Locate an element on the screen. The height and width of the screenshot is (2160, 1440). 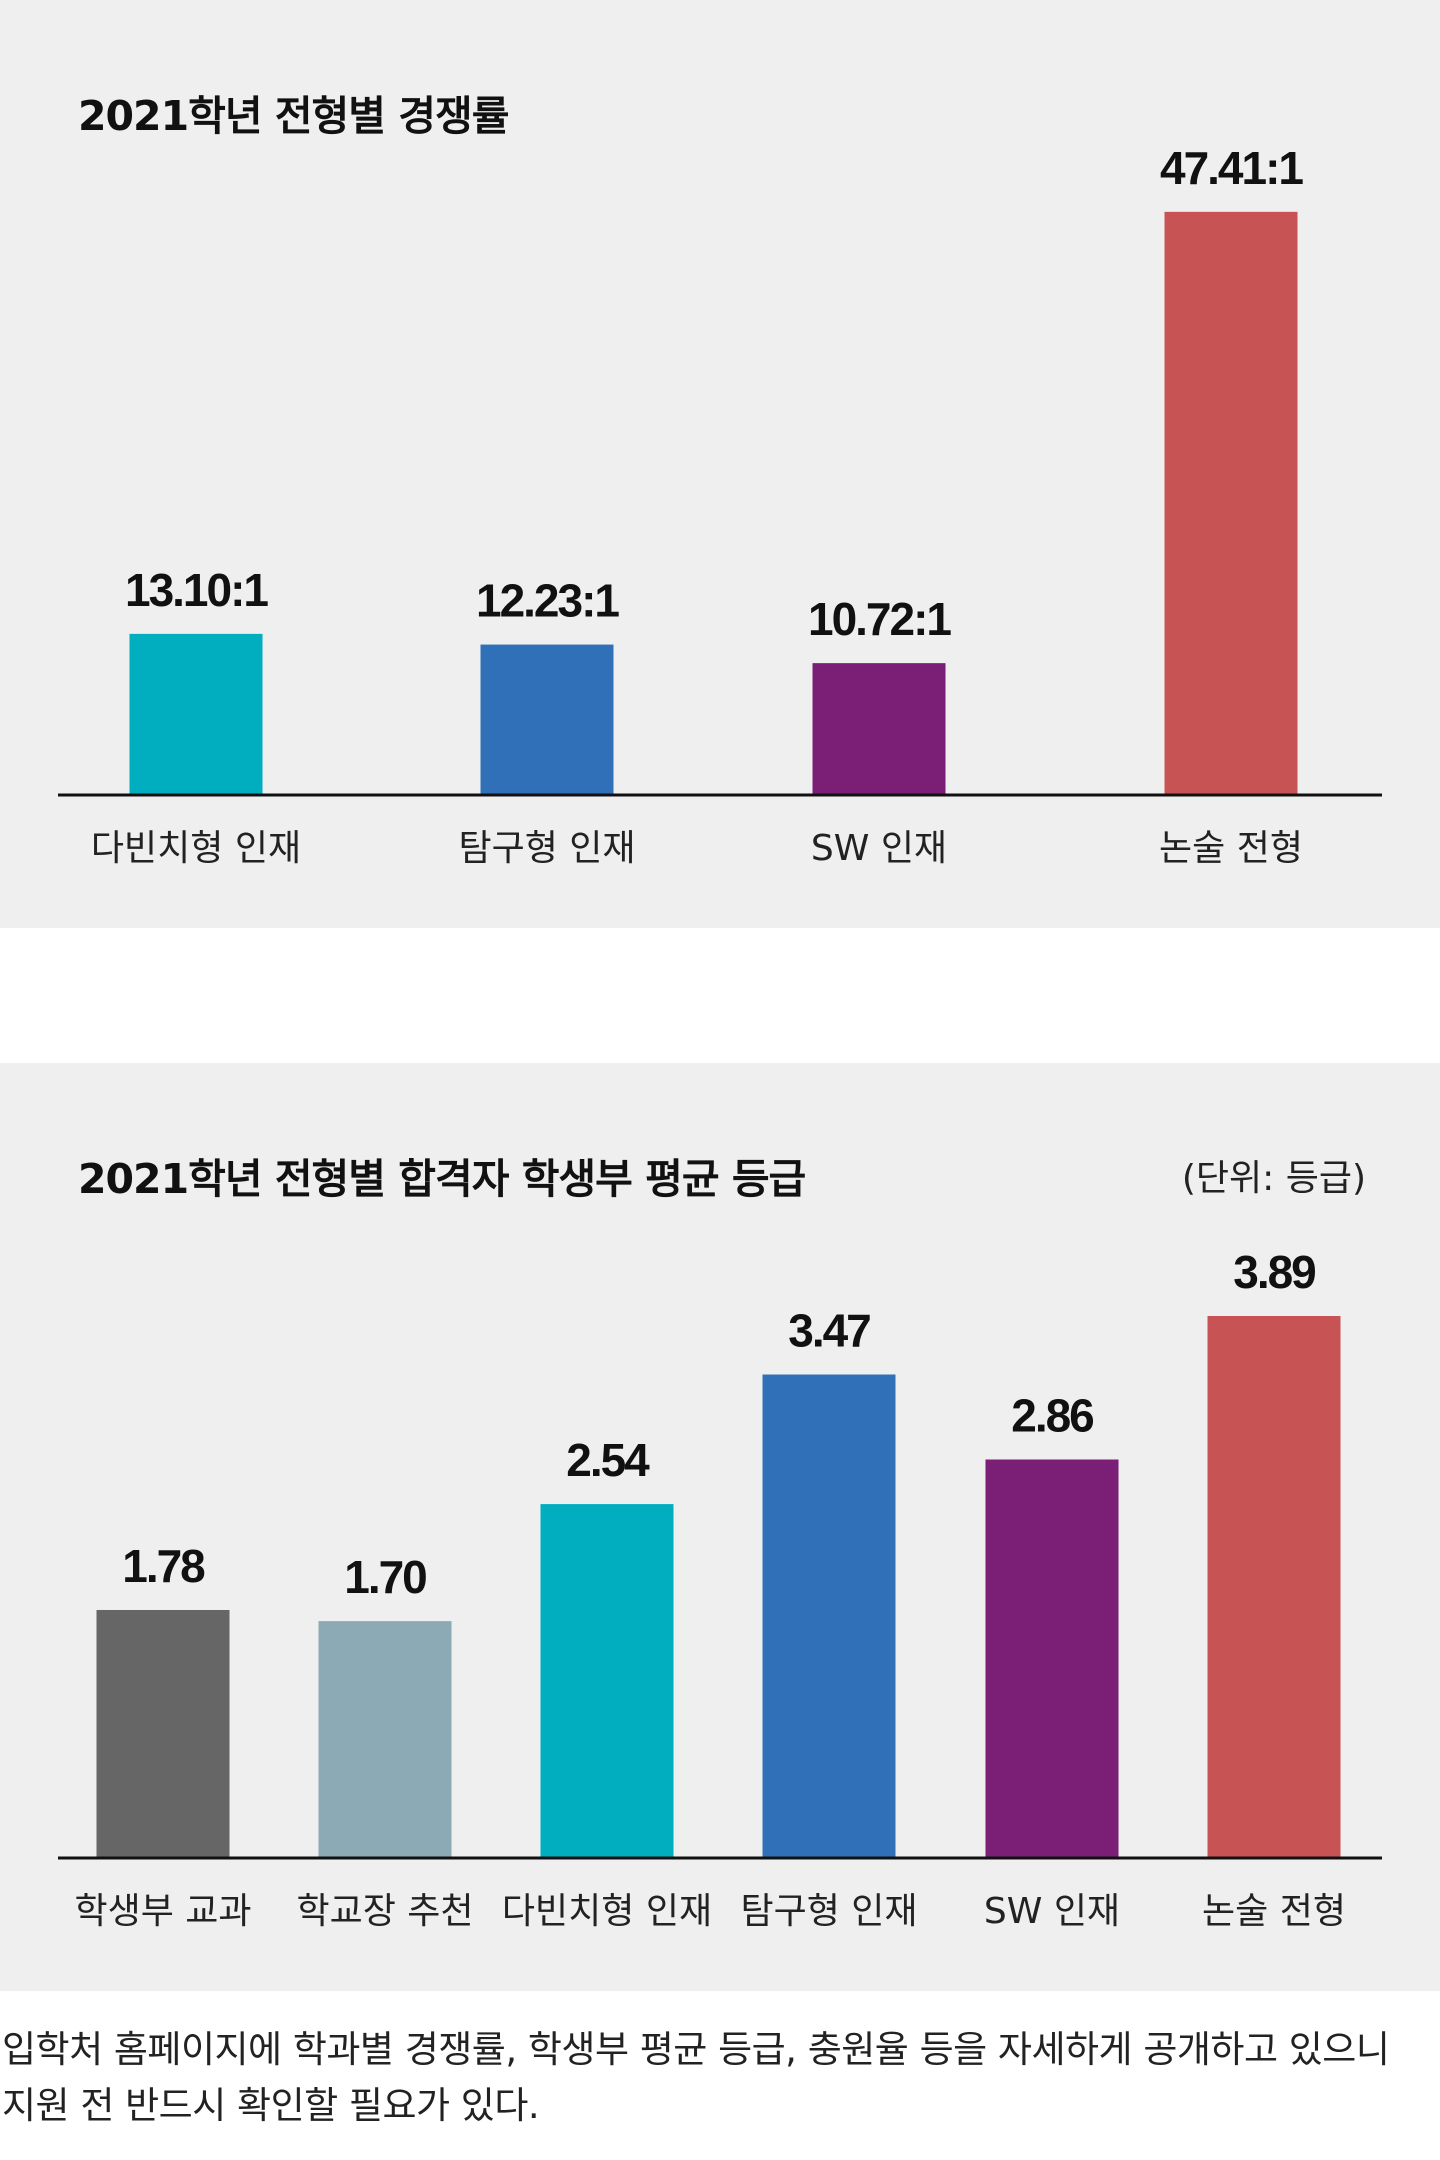
chart1-title: 2021학년 전형별 경쟁률 is located at coordinates (293, 116).